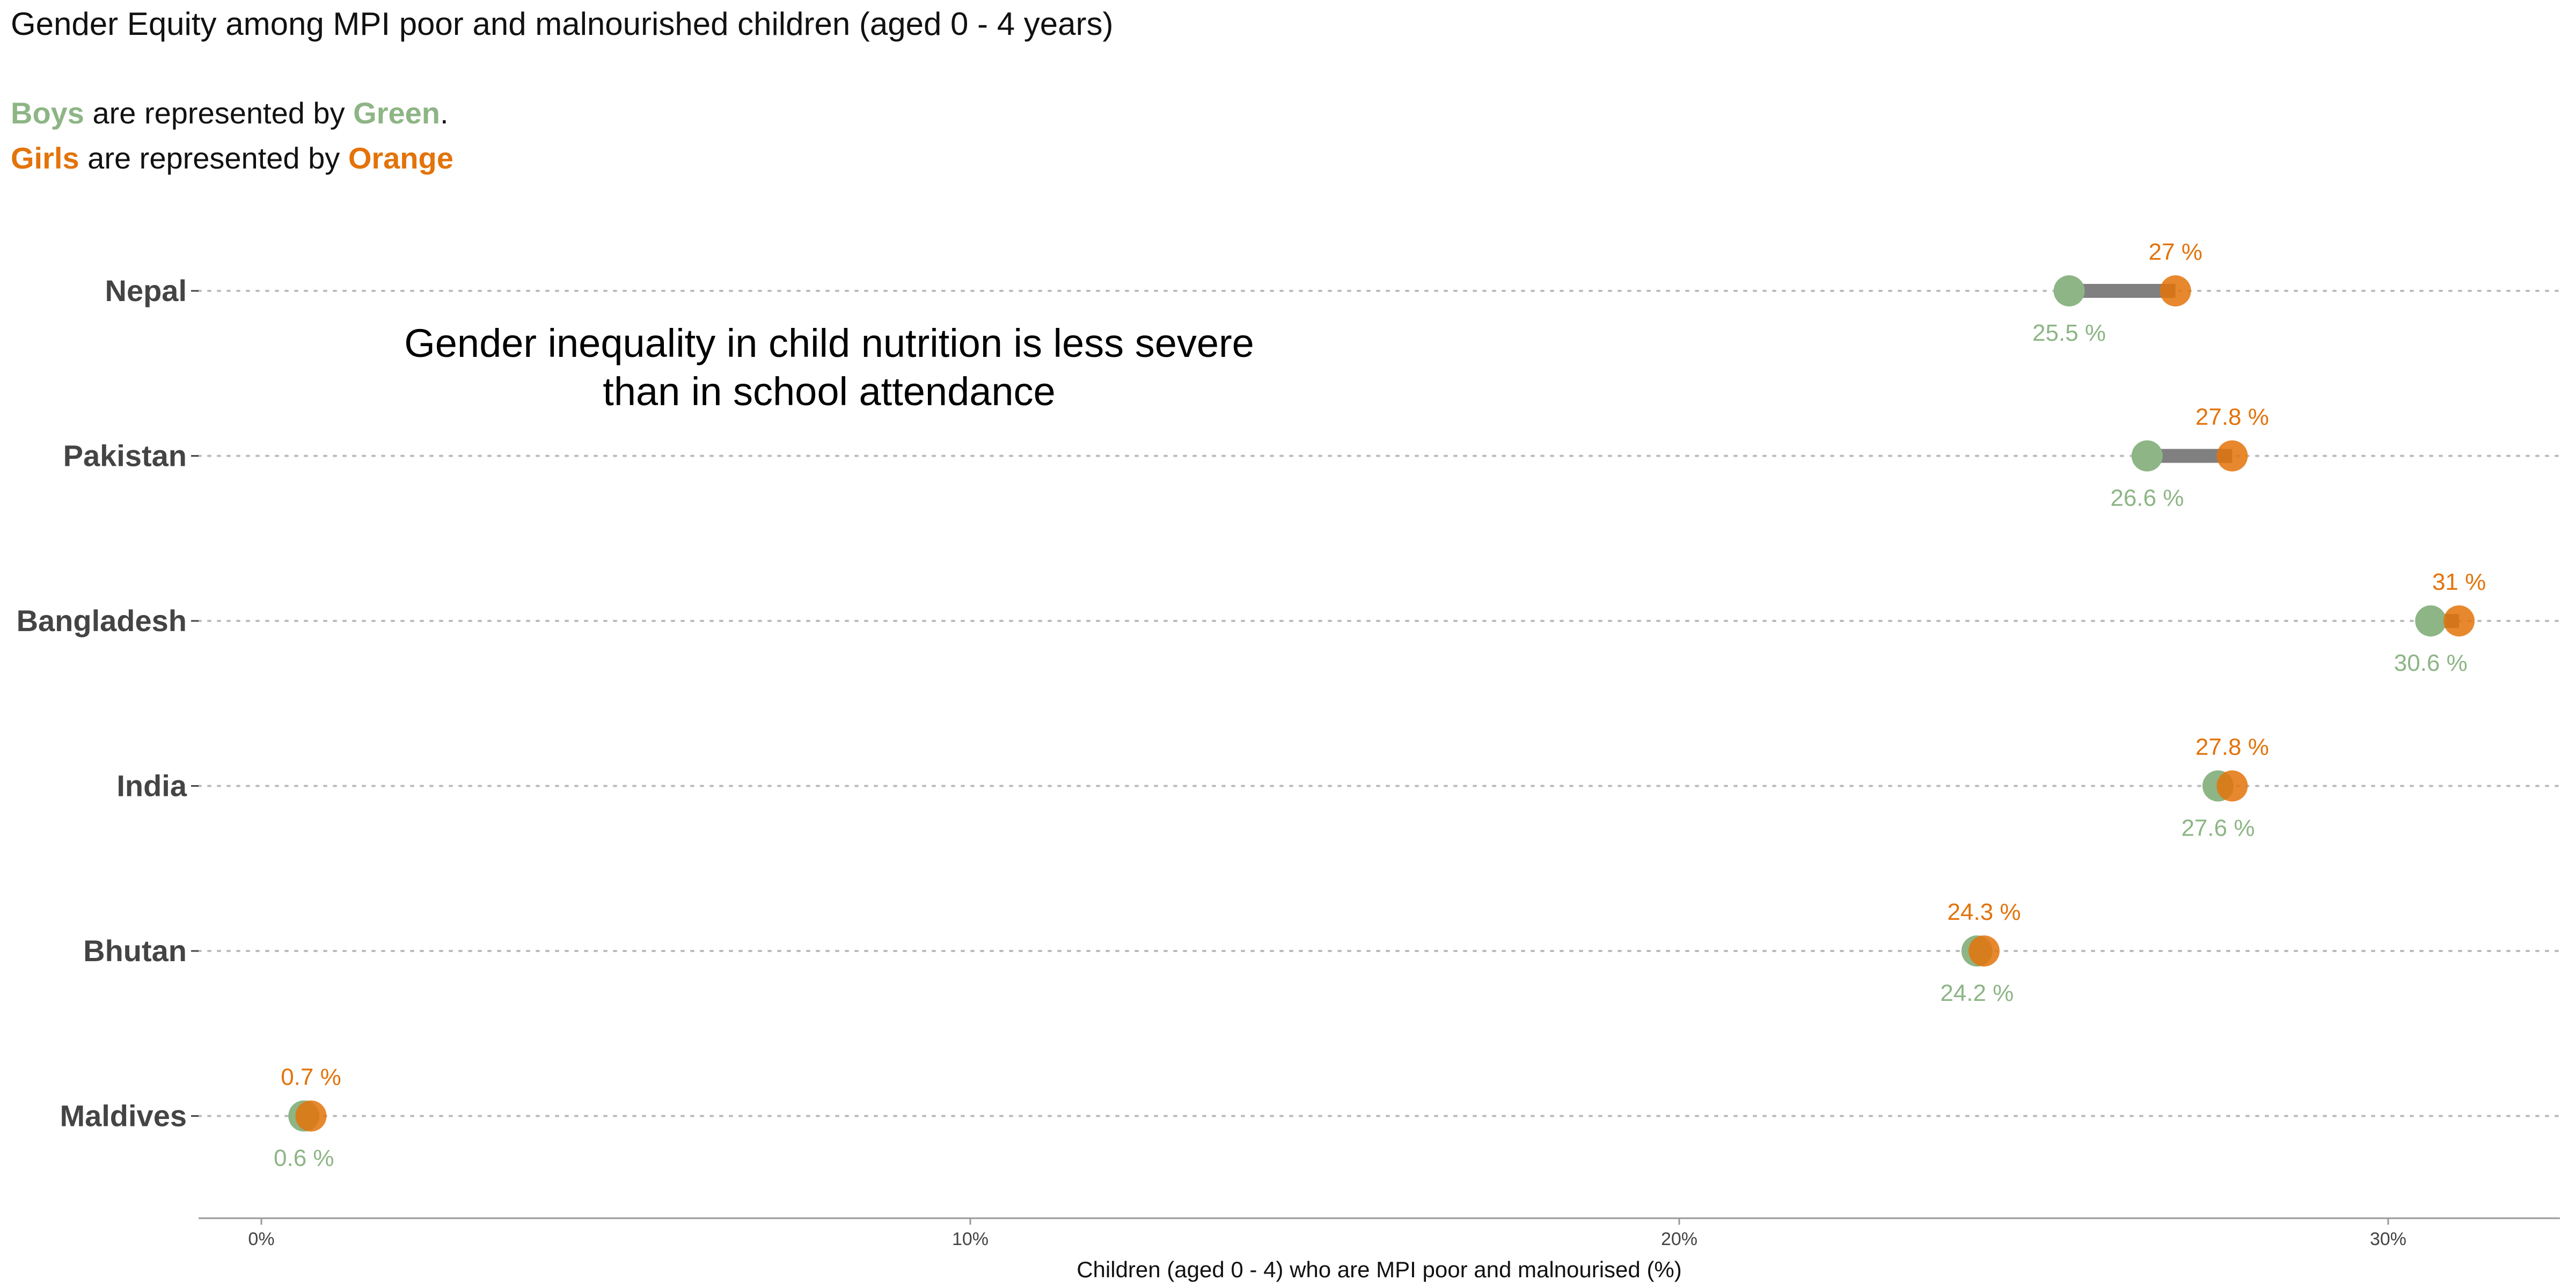 This screenshot has width=2576, height=1288. Describe the element at coordinates (2388, 1239) in the screenshot. I see `x-tick-label: 30%` at that location.